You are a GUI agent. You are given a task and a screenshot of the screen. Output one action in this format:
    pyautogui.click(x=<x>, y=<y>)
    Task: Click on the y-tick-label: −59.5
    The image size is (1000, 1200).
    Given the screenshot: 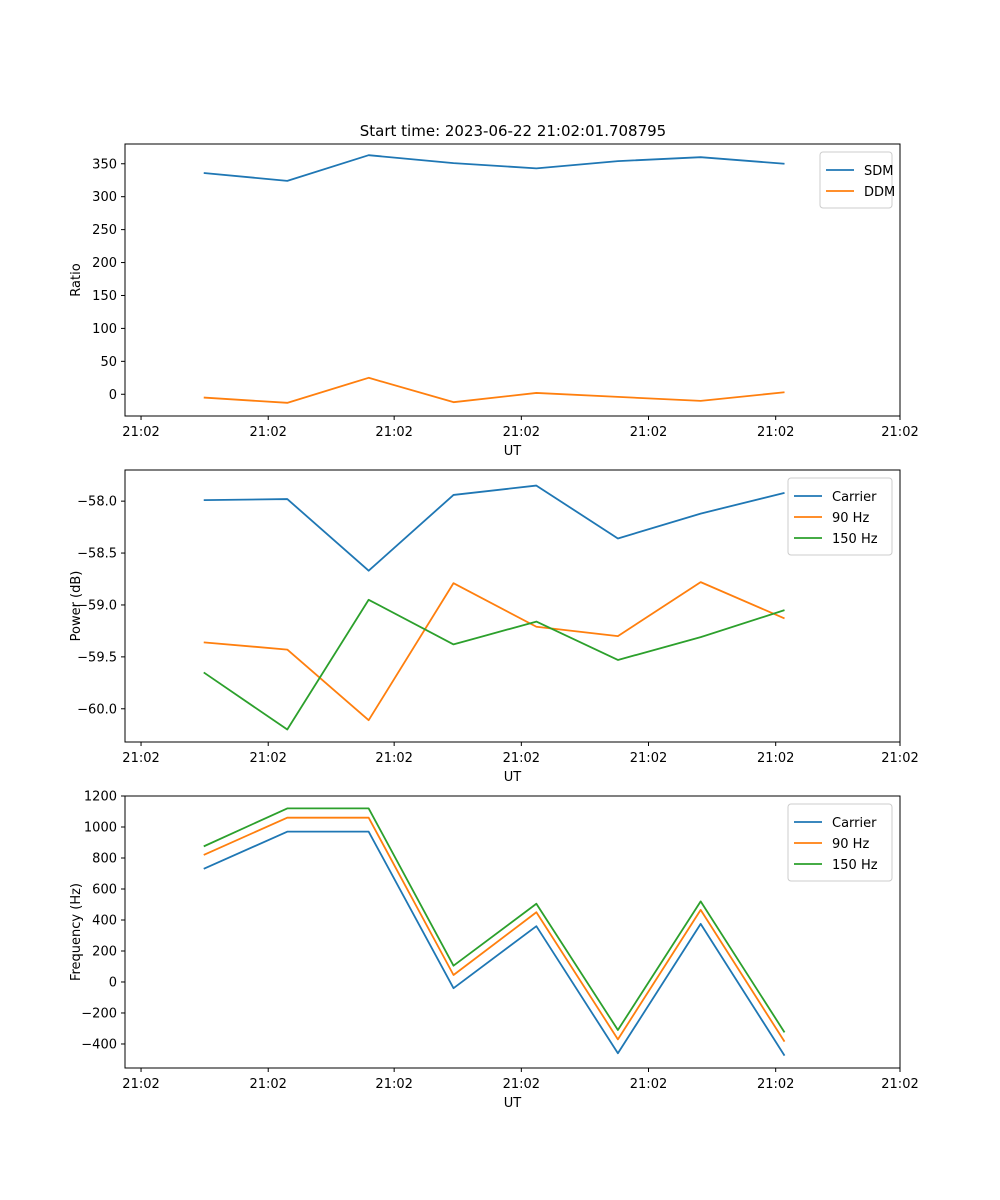 What is the action you would take?
    pyautogui.click(x=97, y=657)
    